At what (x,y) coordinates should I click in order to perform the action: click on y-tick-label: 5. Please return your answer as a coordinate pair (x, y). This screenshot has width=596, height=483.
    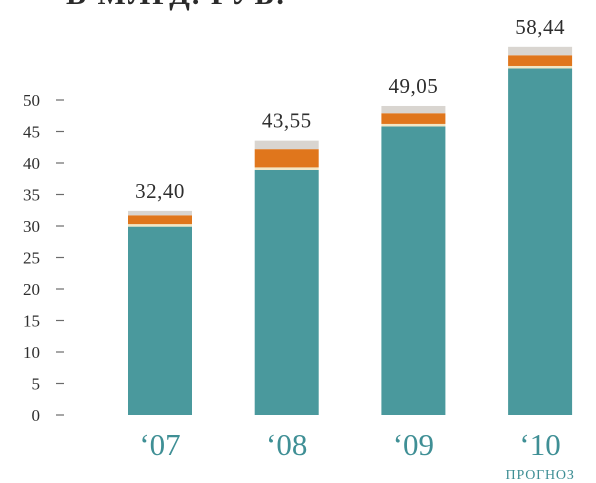
    Looking at the image, I should click on (36, 384).